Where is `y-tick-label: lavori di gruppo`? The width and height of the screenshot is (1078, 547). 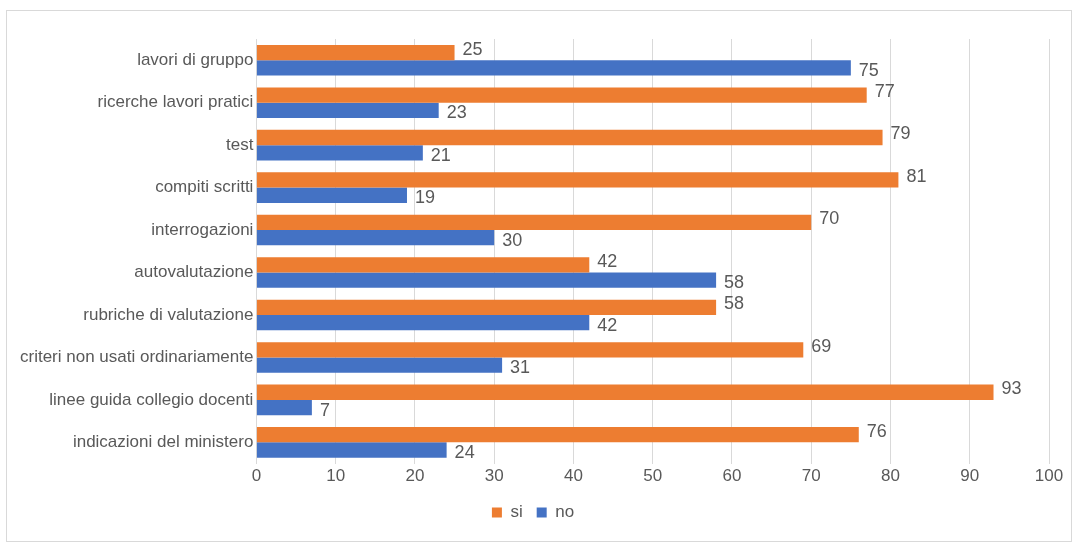
y-tick-label: lavori di gruppo is located at coordinates (195, 59).